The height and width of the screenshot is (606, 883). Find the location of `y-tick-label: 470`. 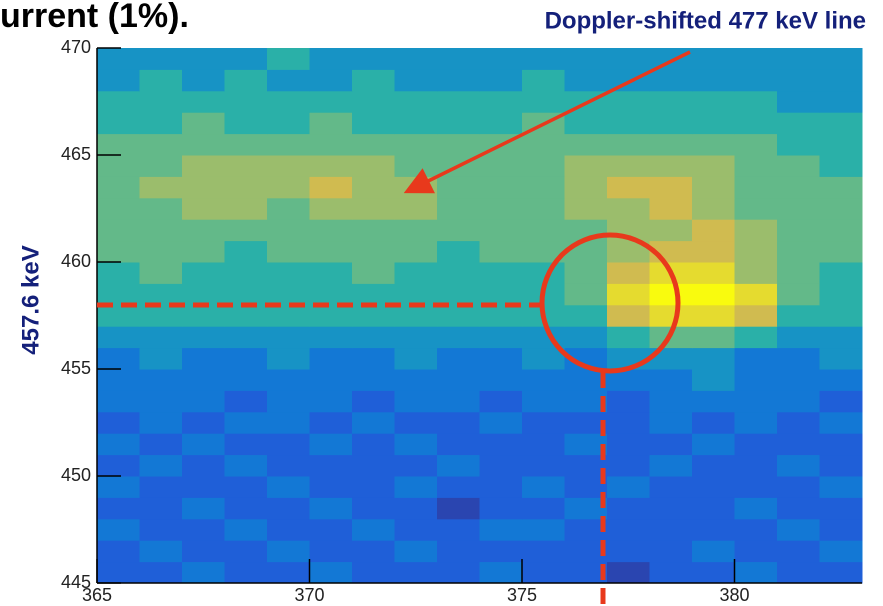

y-tick-label: 470 is located at coordinates (76, 47).